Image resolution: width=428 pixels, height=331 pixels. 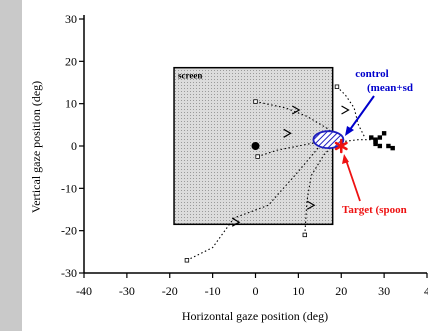 What do you see at coordinates (71, 61) in the screenshot?
I see `y-tick-label: 20` at bounding box center [71, 61].